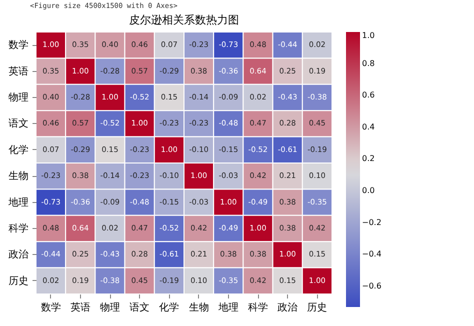 Image resolution: width=474 pixels, height=326 pixels. What do you see at coordinates (18, 176) in the screenshot?
I see `y-tick-label: 生物` at bounding box center [18, 176].